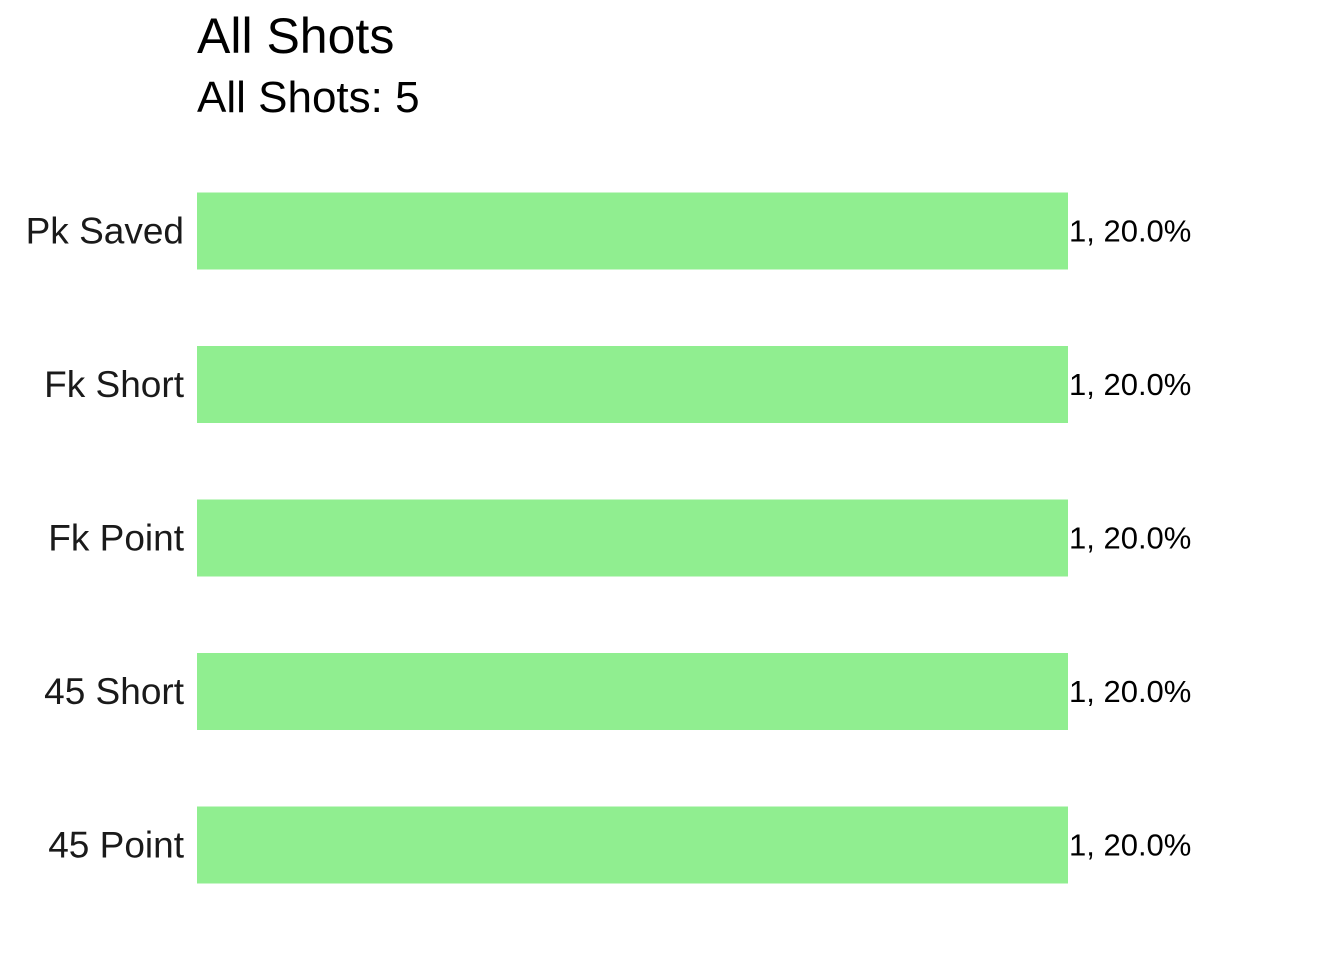  I want to click on bar-45-point, so click(632, 845).